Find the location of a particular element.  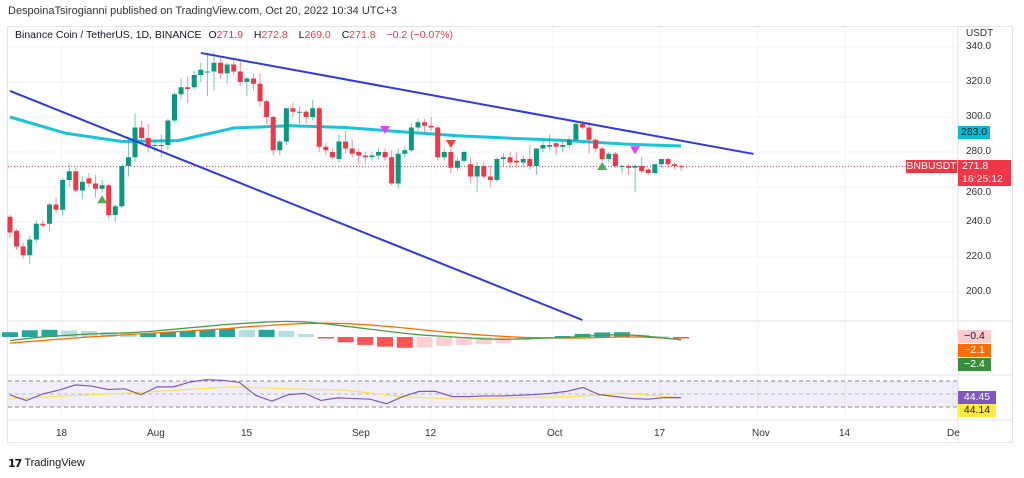

tradingview-logo-icon: 𝟭𝟳 is located at coordinates (15, 463).